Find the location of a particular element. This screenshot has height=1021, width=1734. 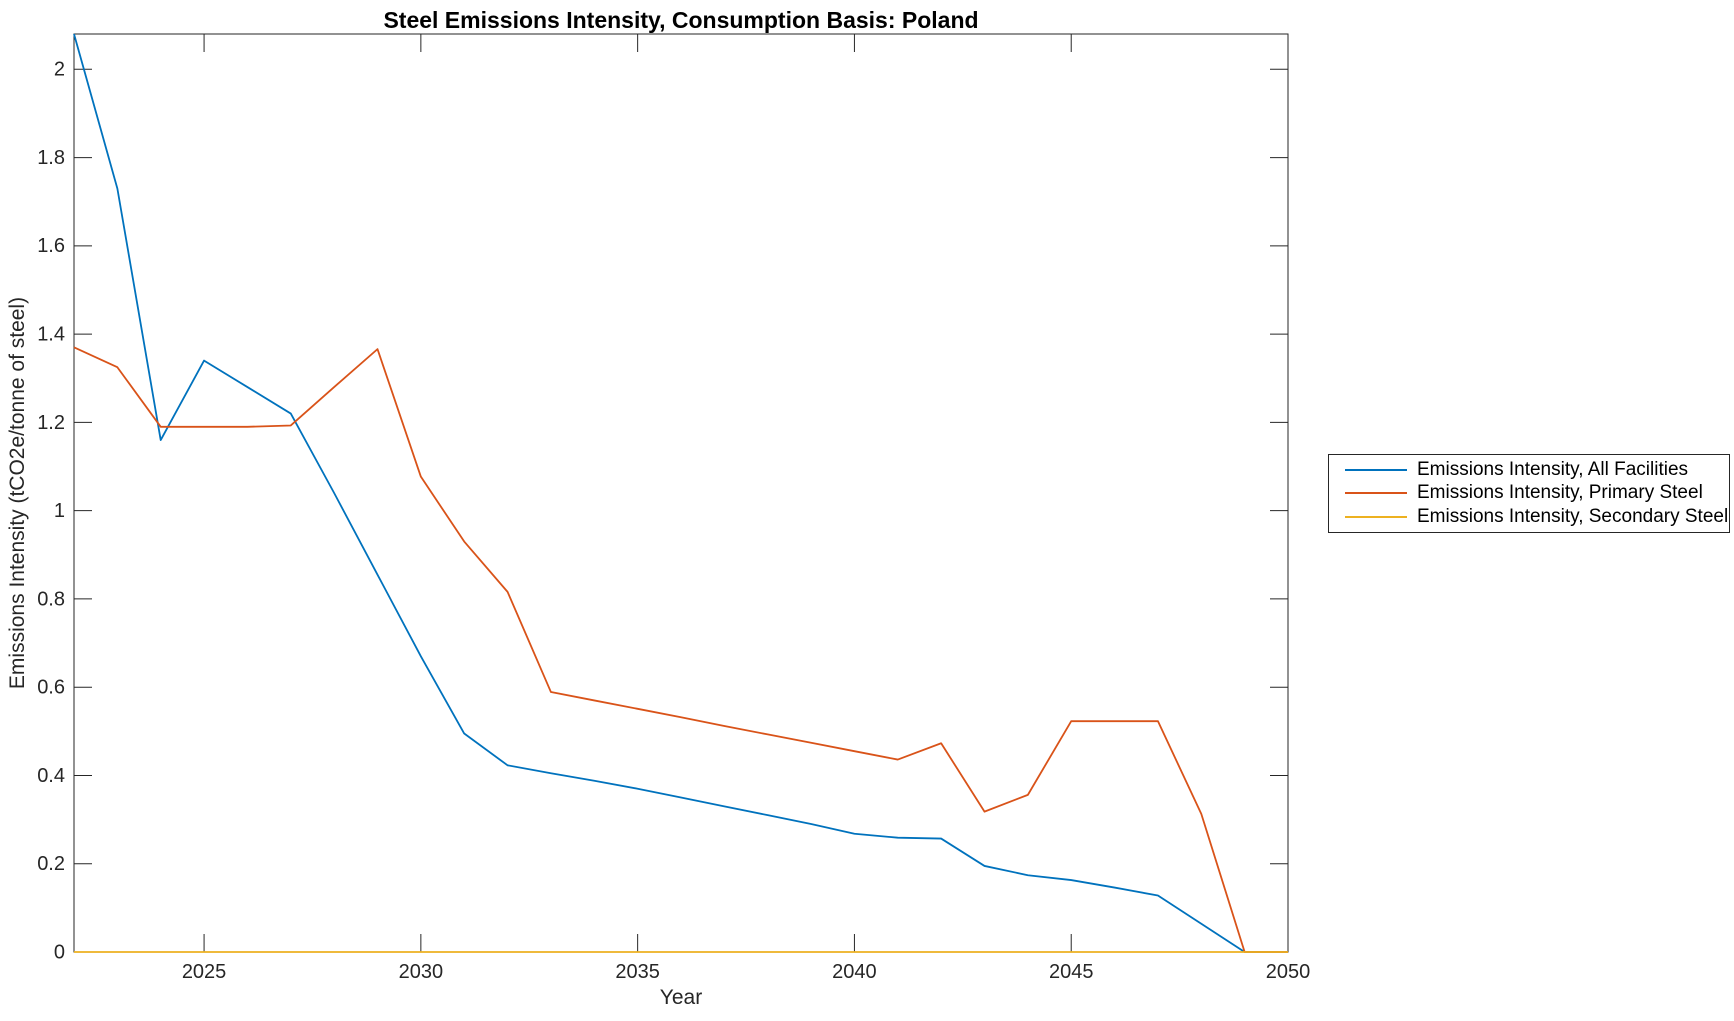

y-tick-label: 1.8 is located at coordinates (51, 158).